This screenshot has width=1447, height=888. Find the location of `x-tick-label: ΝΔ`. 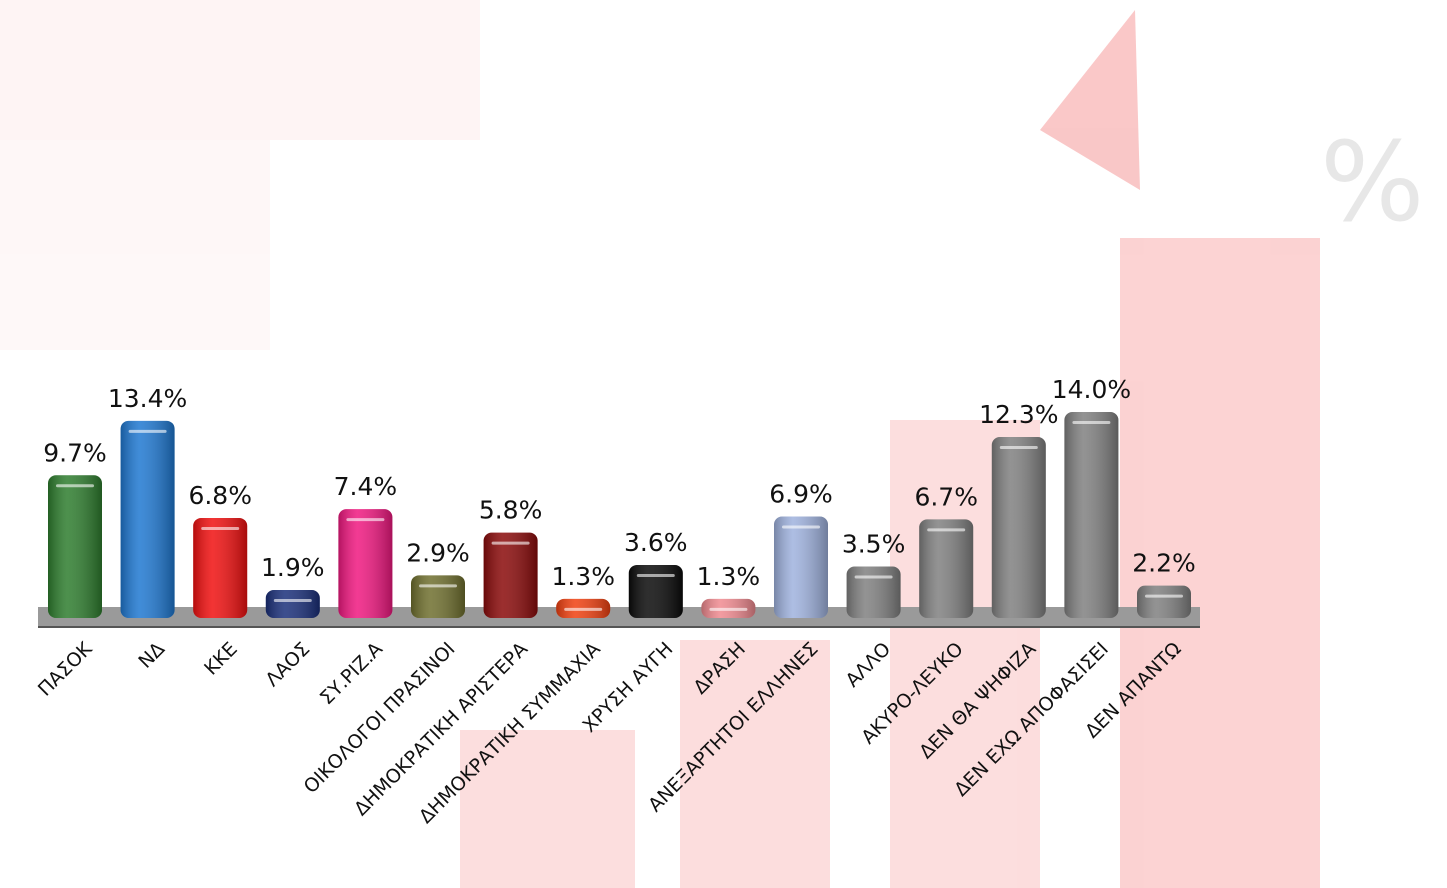

x-tick-label: ΝΔ is located at coordinates (151, 655).